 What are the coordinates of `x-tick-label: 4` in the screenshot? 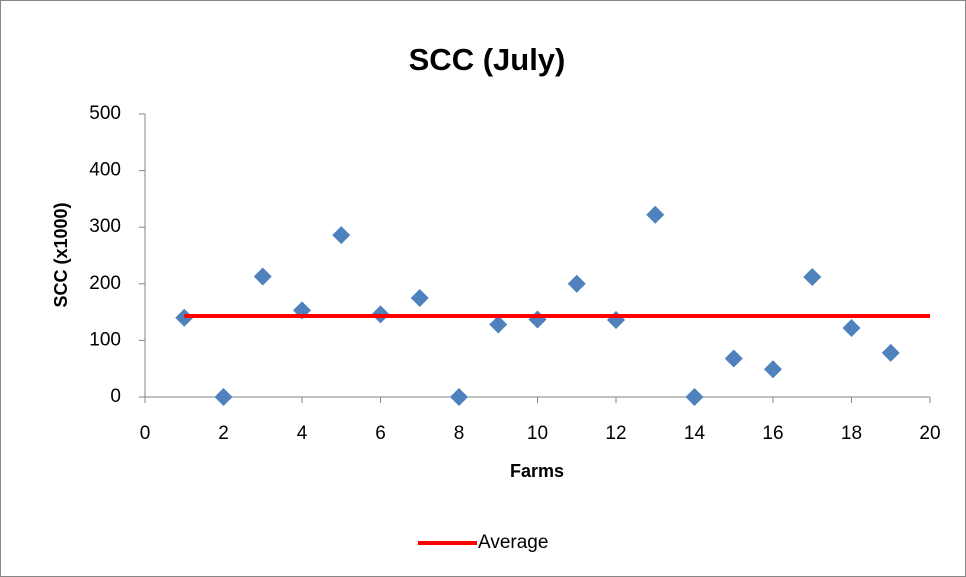 It's located at (302, 433).